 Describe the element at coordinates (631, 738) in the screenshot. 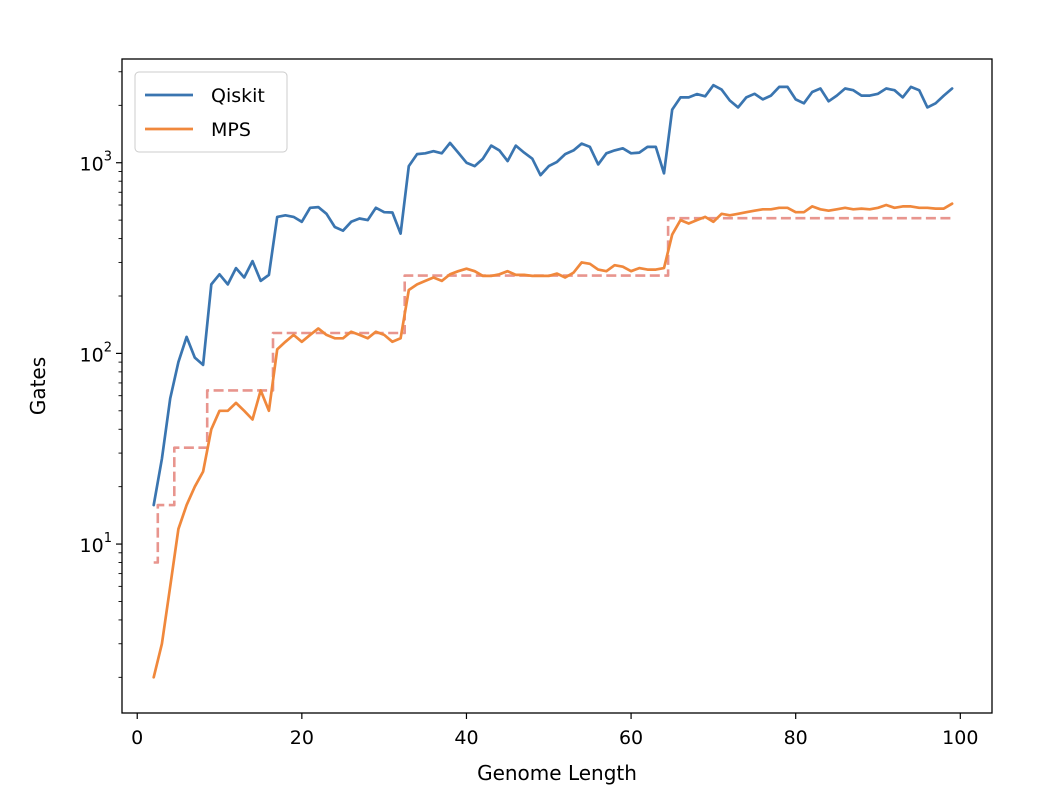

I see `x-tick-label: 60` at that location.